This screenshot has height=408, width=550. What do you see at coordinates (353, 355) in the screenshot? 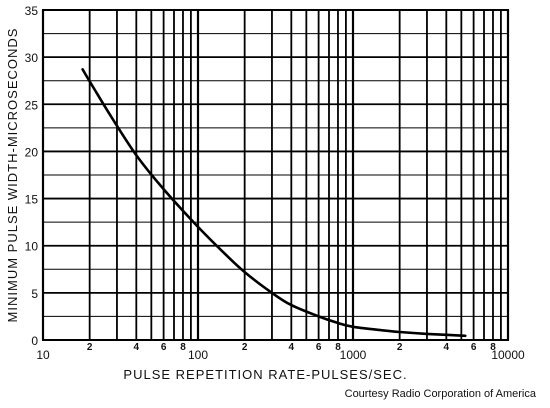
I see `x-tick-label: 1000` at bounding box center [353, 355].